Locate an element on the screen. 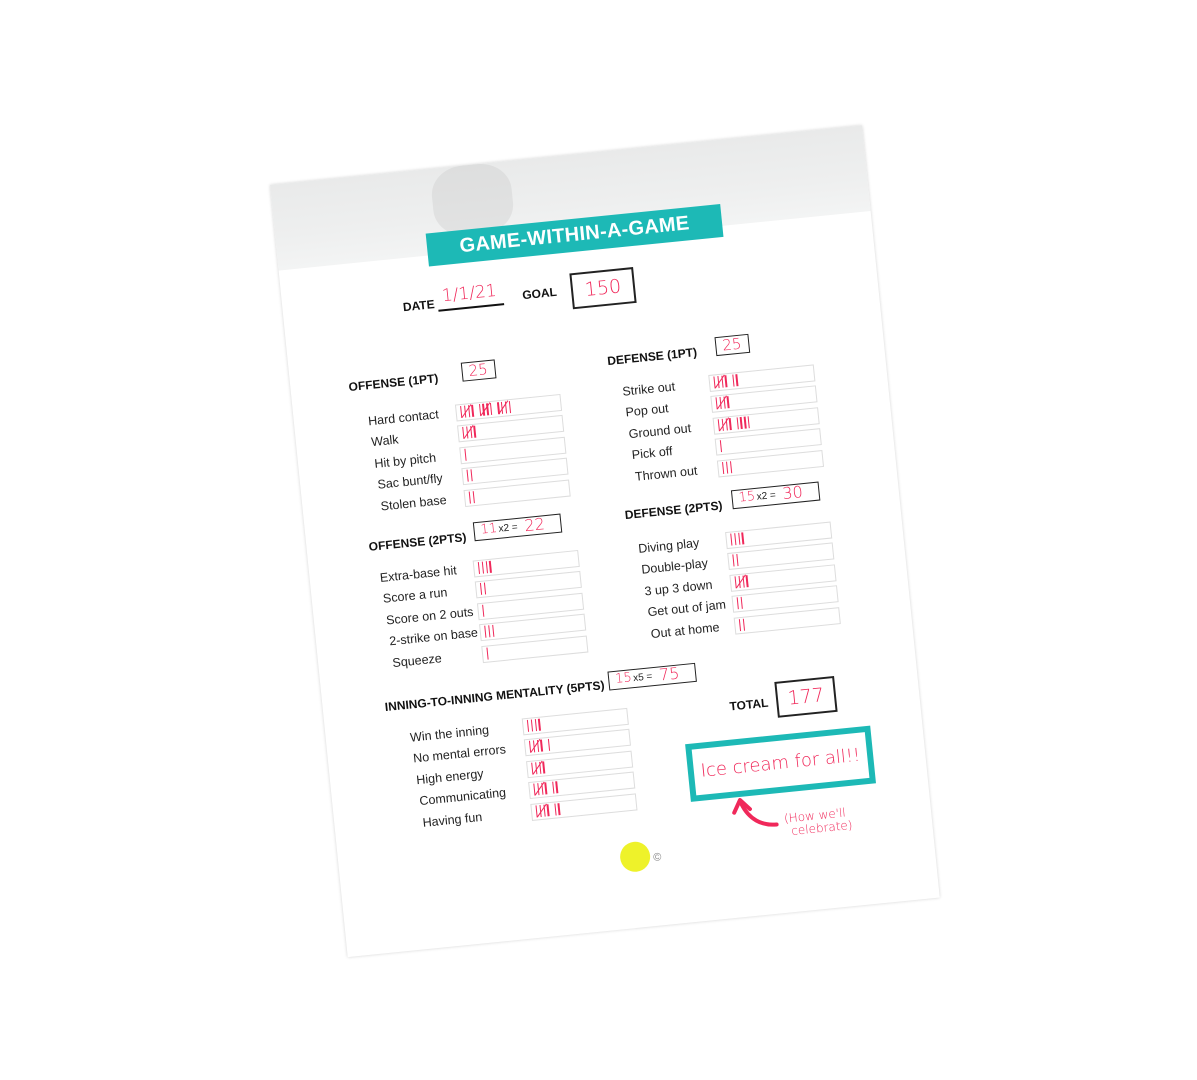 The width and height of the screenshot is (1197, 1080). total-value: 177 is located at coordinates (806, 697).